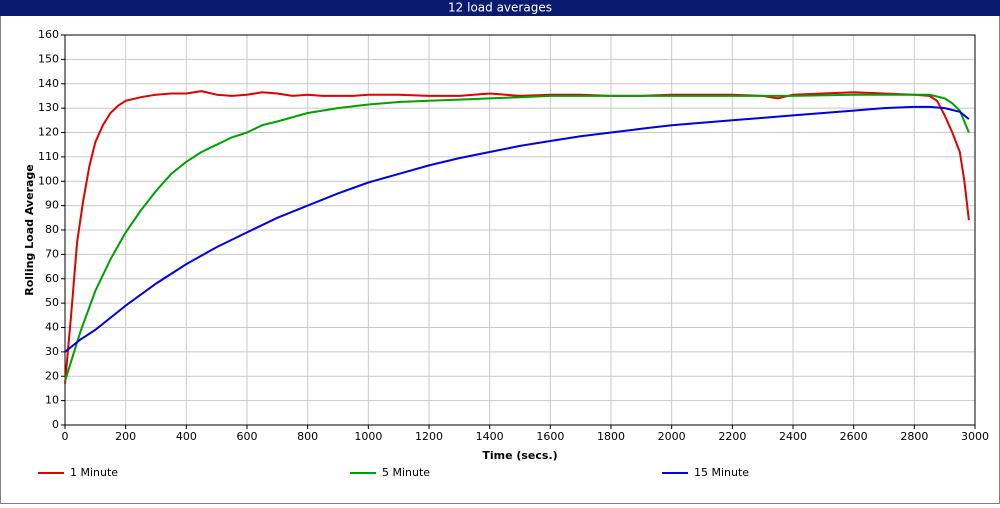 This screenshot has width=1000, height=508. Describe the element at coordinates (52, 253) in the screenshot. I see `y-tick-label: 70` at that location.